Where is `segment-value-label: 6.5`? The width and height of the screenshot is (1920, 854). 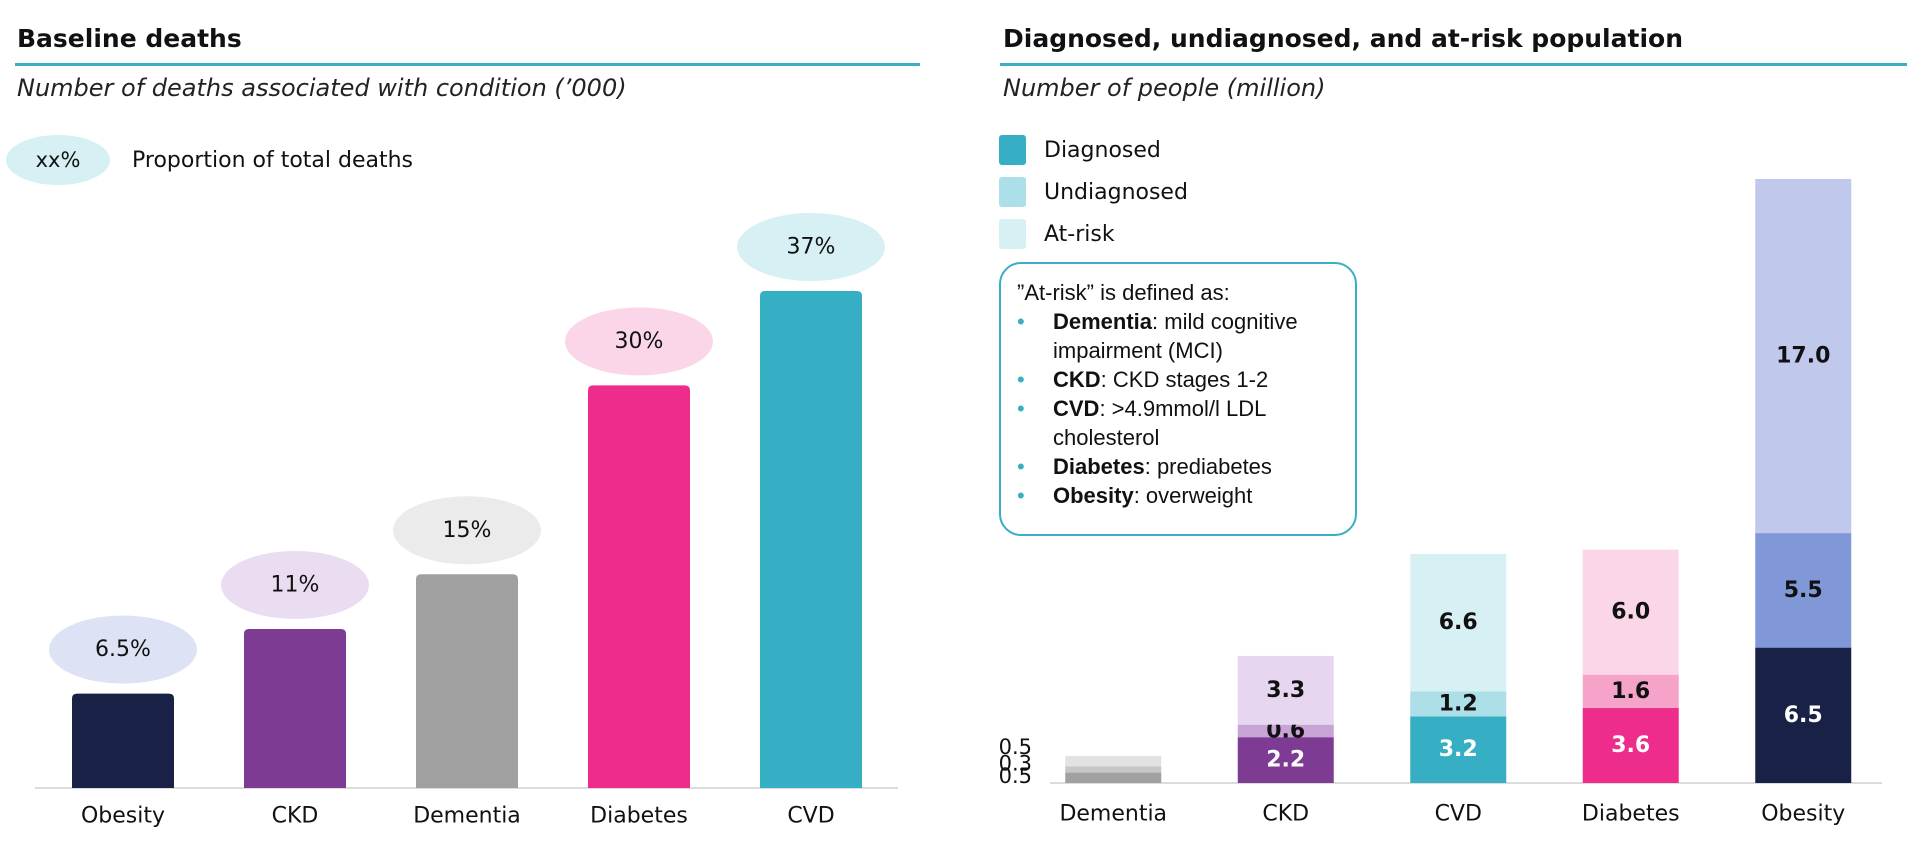
segment-value-label: 6.5 is located at coordinates (1803, 715).